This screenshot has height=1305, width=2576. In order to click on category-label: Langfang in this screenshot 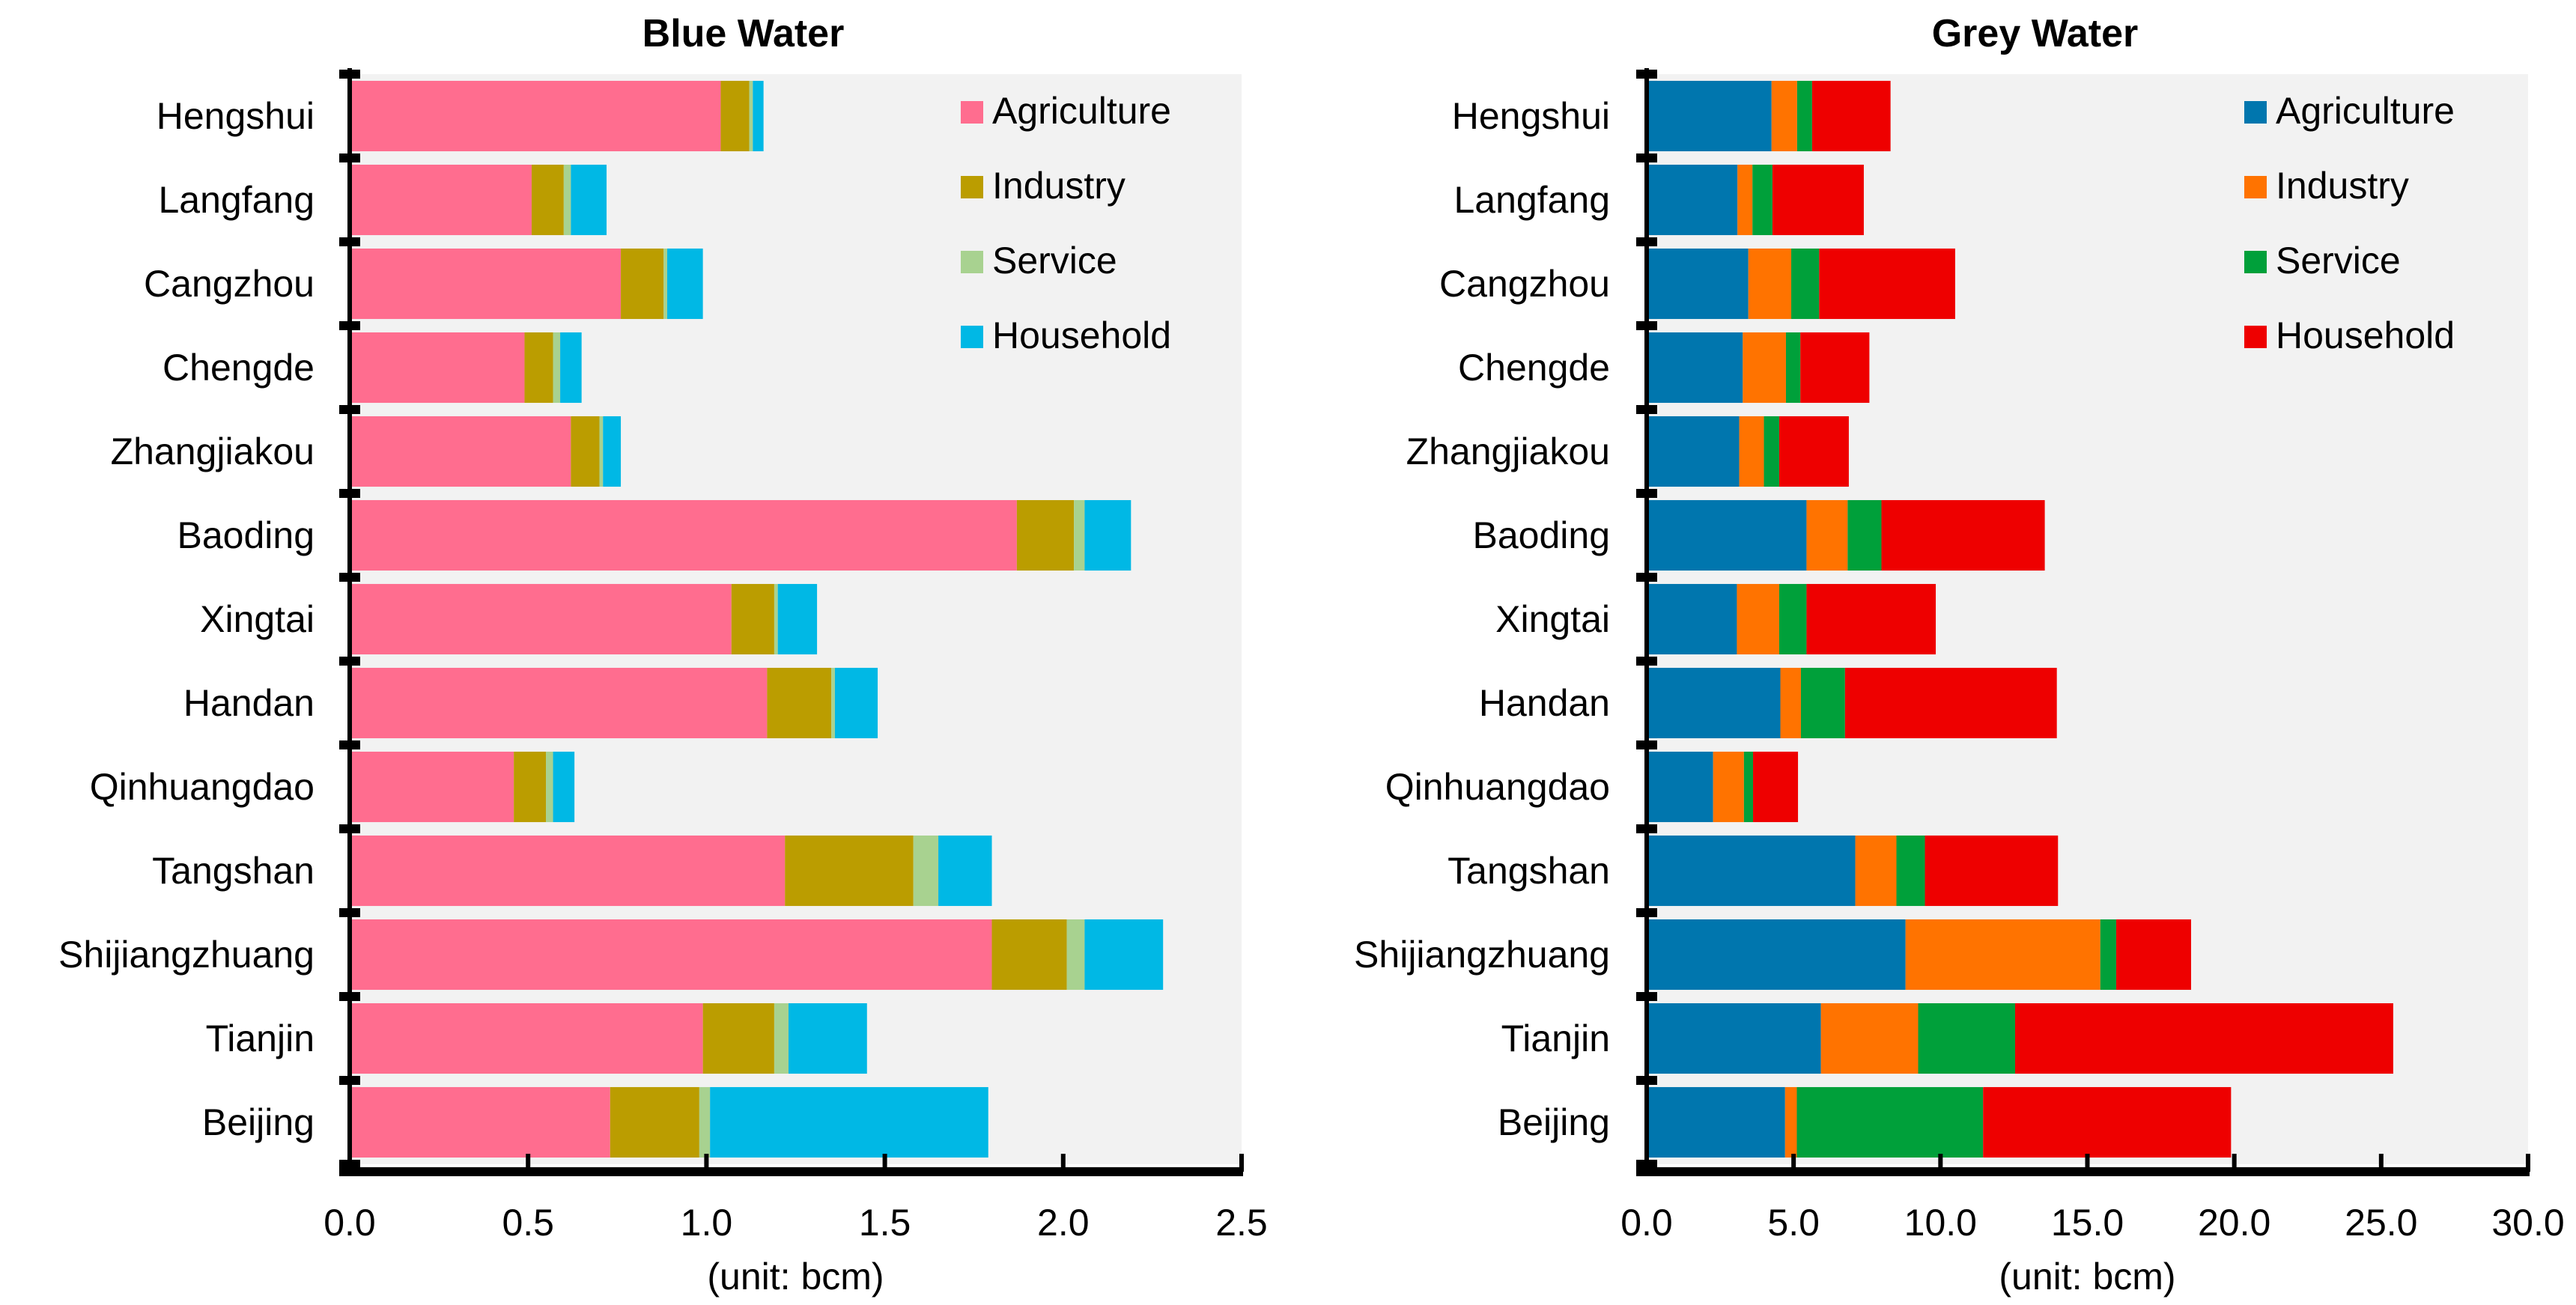, I will do `click(1531, 200)`.